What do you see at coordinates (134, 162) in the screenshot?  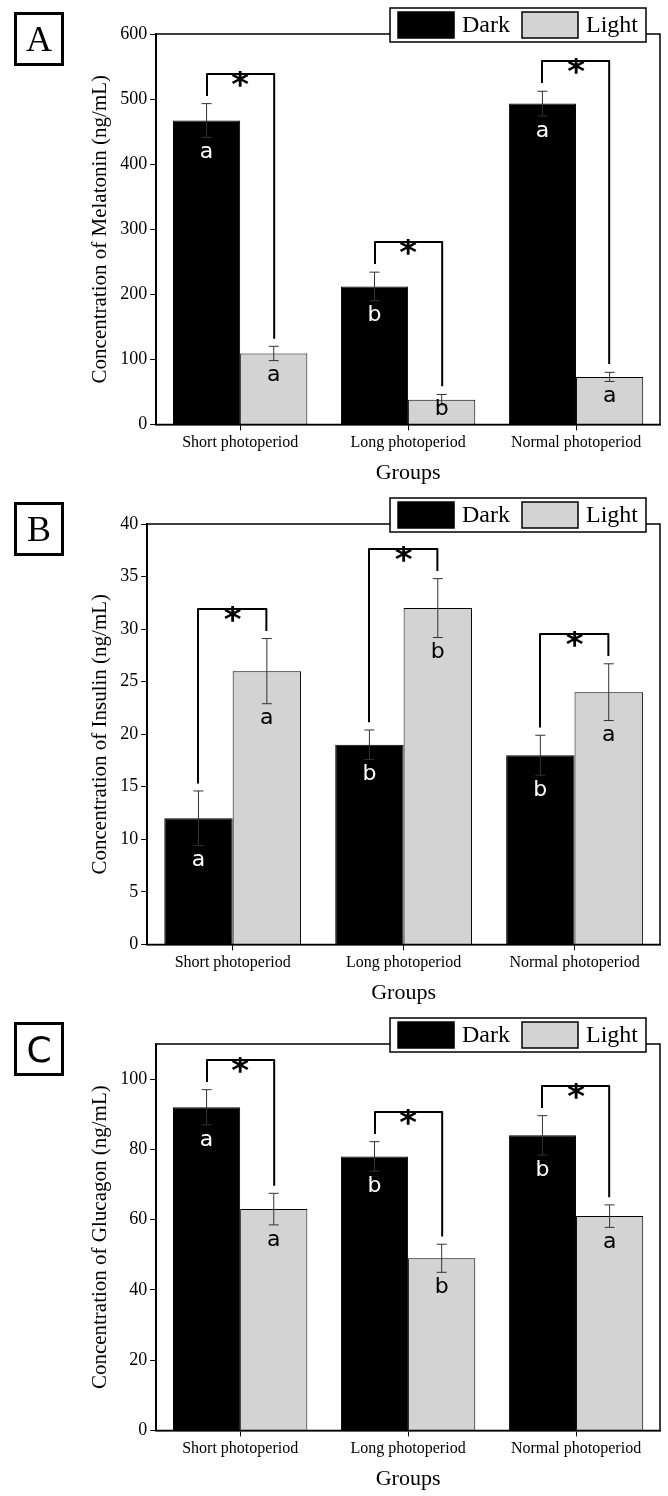 I see `y-tick-label: 400` at bounding box center [134, 162].